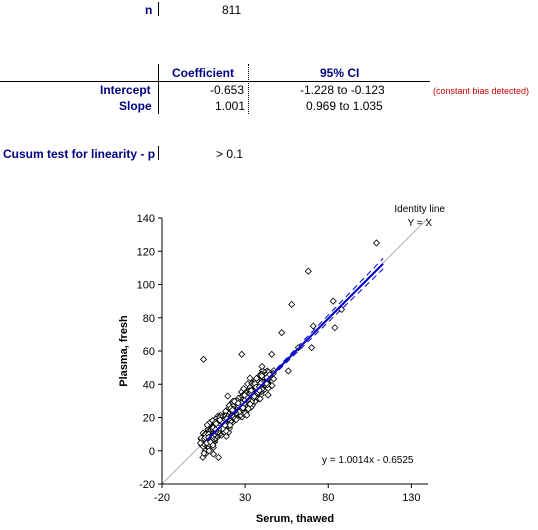  Describe the element at coordinates (162, 498) in the screenshot. I see `x-tick-label: -20` at that location.